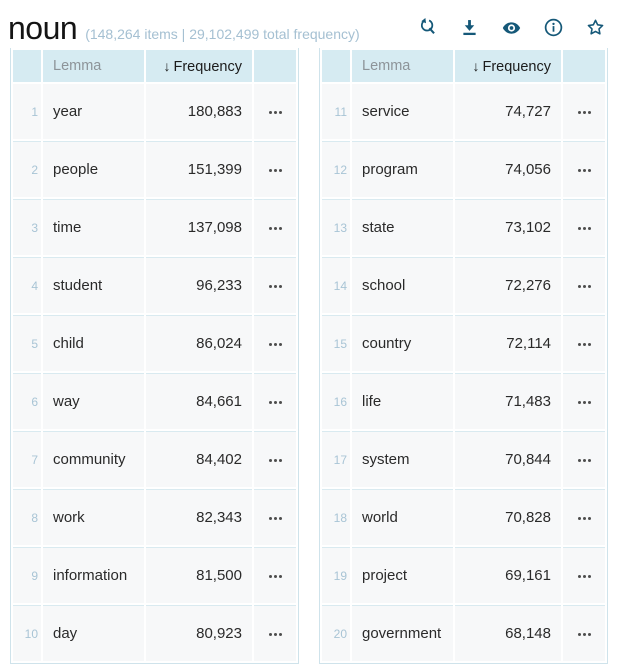  I want to click on rank-cell: 3, so click(27, 227).